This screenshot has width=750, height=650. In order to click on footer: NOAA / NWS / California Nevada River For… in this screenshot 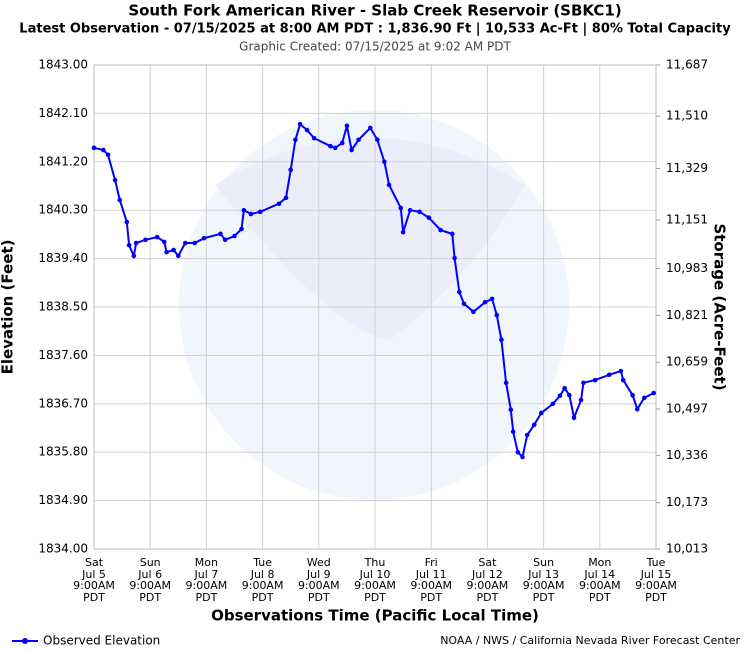, I will do `click(590, 640)`.